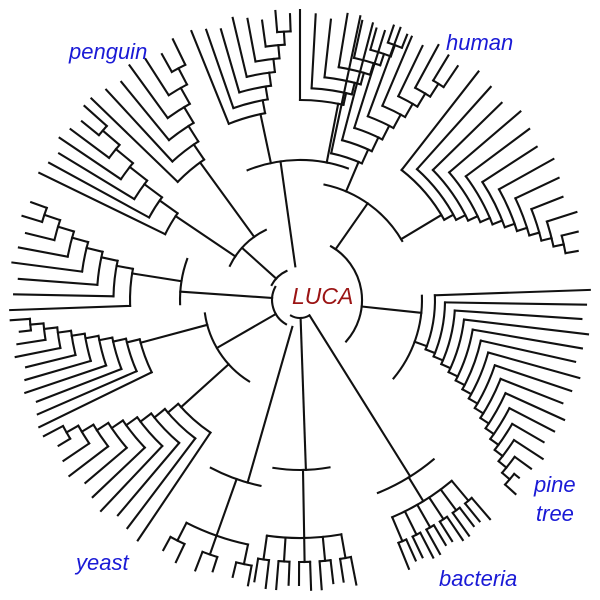 Image resolution: width=600 pixels, height=600 pixels. Describe the element at coordinates (478, 578) in the screenshot. I see `label-bacteria: bacteria` at that location.